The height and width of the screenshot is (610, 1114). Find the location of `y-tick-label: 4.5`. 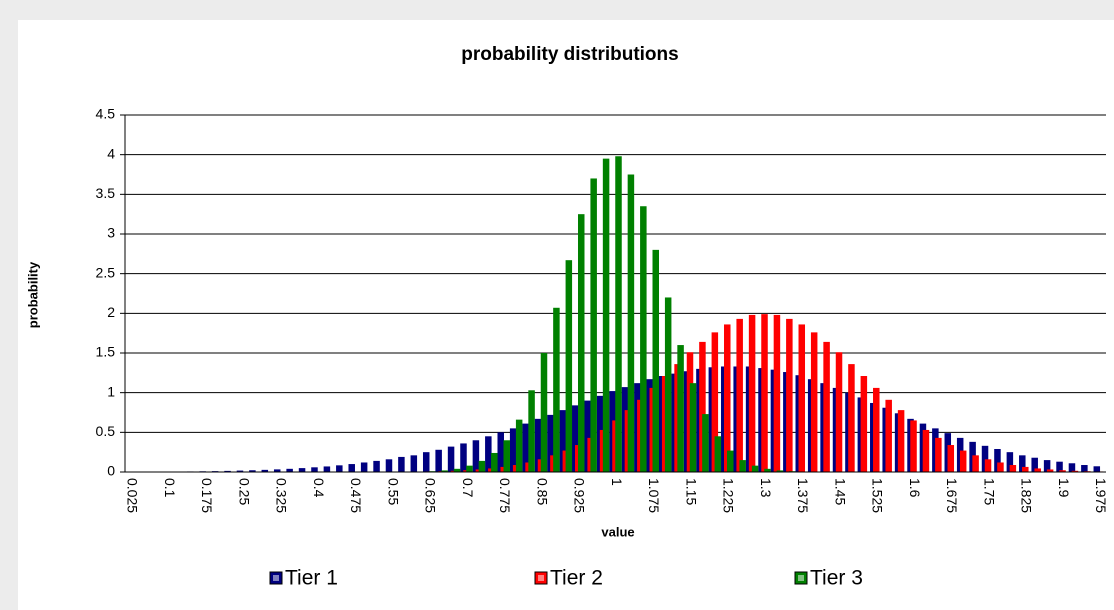

y-tick-label: 4.5 is located at coordinates (106, 114).